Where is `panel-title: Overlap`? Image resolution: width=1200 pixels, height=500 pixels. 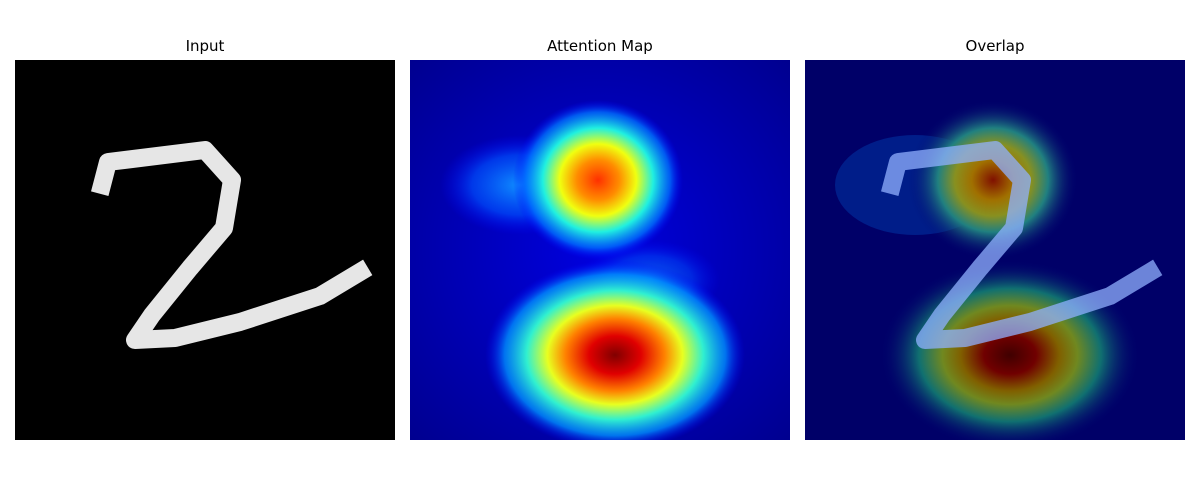 panel-title: Overlap is located at coordinates (995, 46).